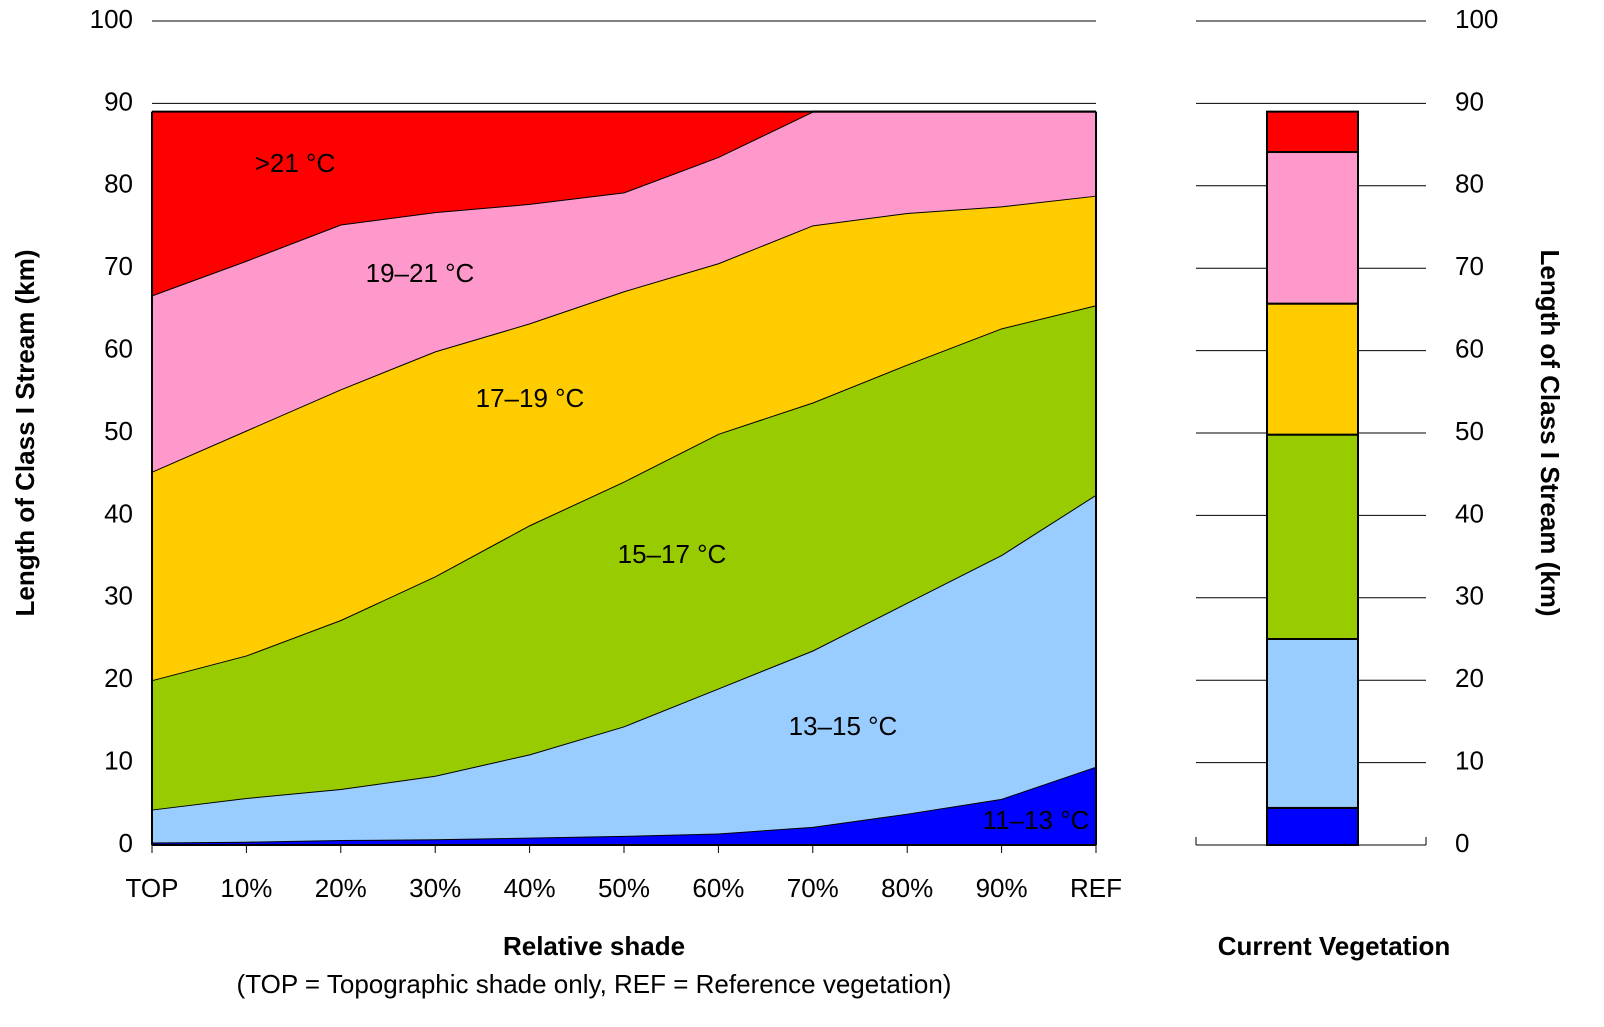 The width and height of the screenshot is (1604, 1027). Describe the element at coordinates (672, 554) in the screenshot. I see `area-label: 15–17 °C` at that location.